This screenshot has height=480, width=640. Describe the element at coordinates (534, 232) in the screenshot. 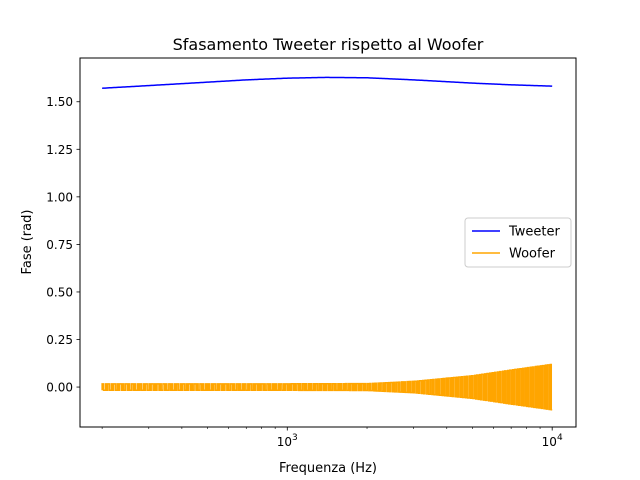

I see `legend-label-tweeter: Tweeter` at that location.